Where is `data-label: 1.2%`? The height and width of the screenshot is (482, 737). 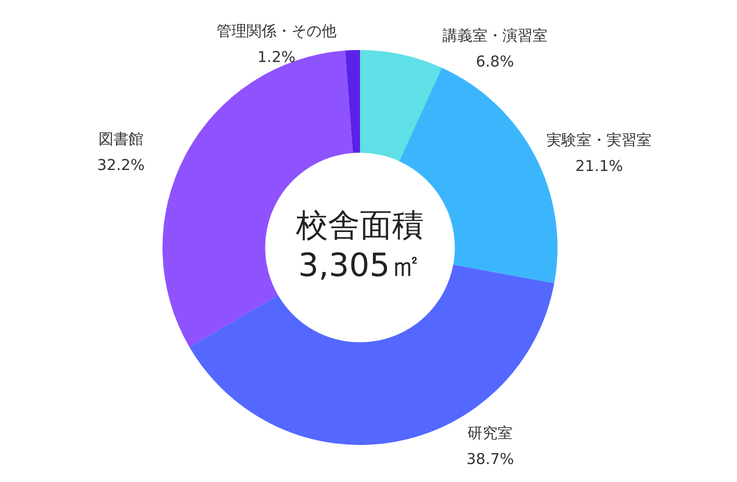 data-label: 1.2% is located at coordinates (276, 57).